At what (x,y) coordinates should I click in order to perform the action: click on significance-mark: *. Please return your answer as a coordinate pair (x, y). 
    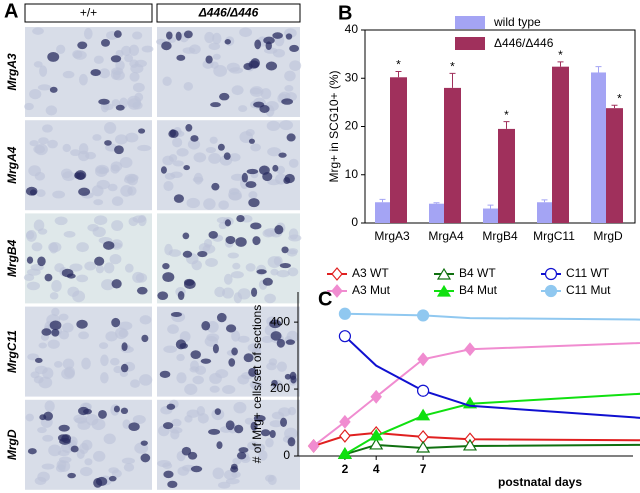
    Looking at the image, I should click on (506, 115).